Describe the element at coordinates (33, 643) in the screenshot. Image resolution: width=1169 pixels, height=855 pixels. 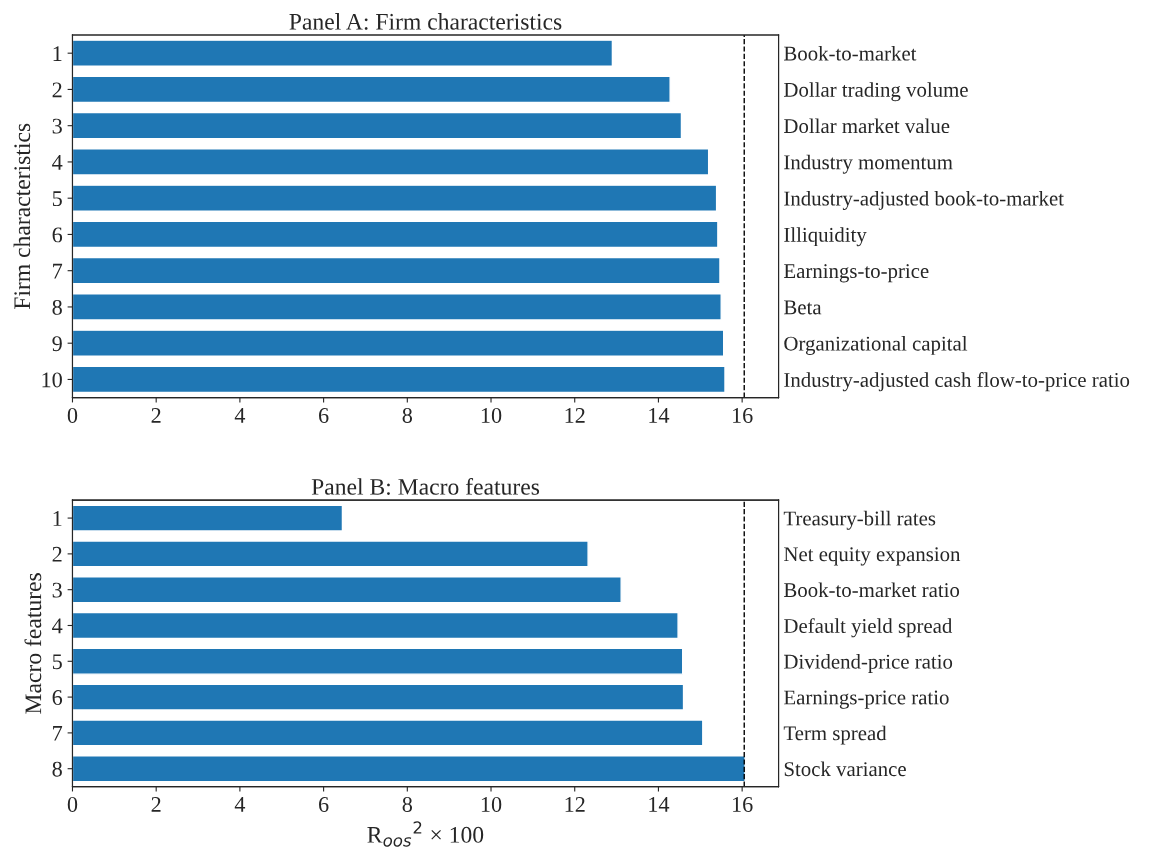
I see `y-axis-title: Macro features` at that location.